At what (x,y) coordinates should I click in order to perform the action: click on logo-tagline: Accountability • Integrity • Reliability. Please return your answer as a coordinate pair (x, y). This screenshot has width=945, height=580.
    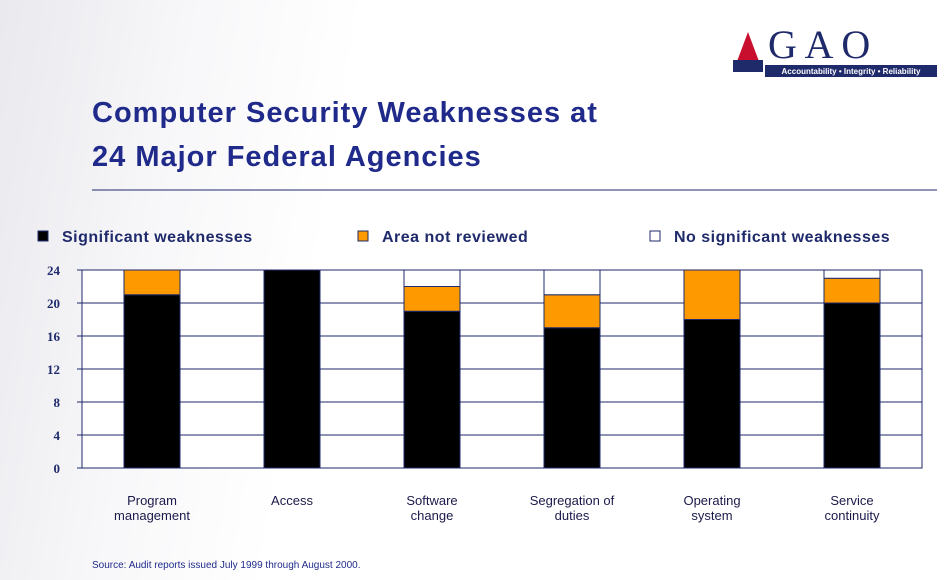
    Looking at the image, I should click on (852, 71).